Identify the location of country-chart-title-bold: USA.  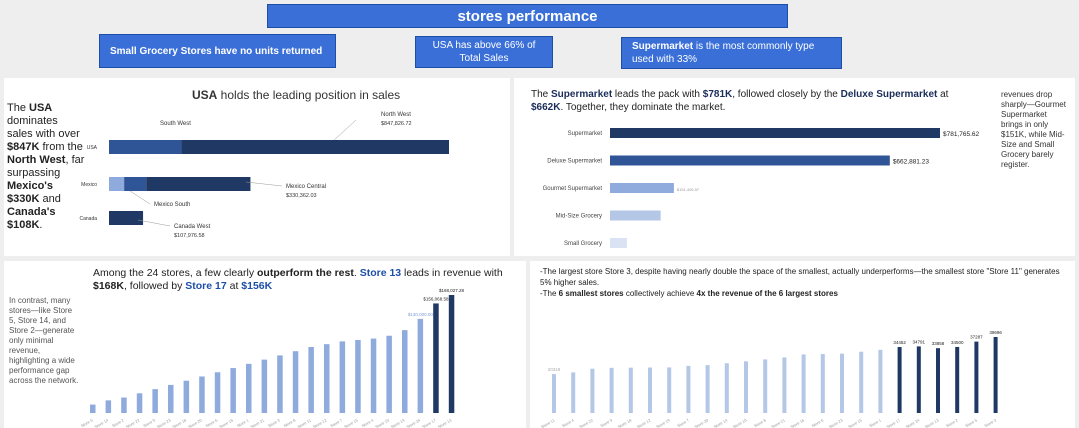
(205, 95).